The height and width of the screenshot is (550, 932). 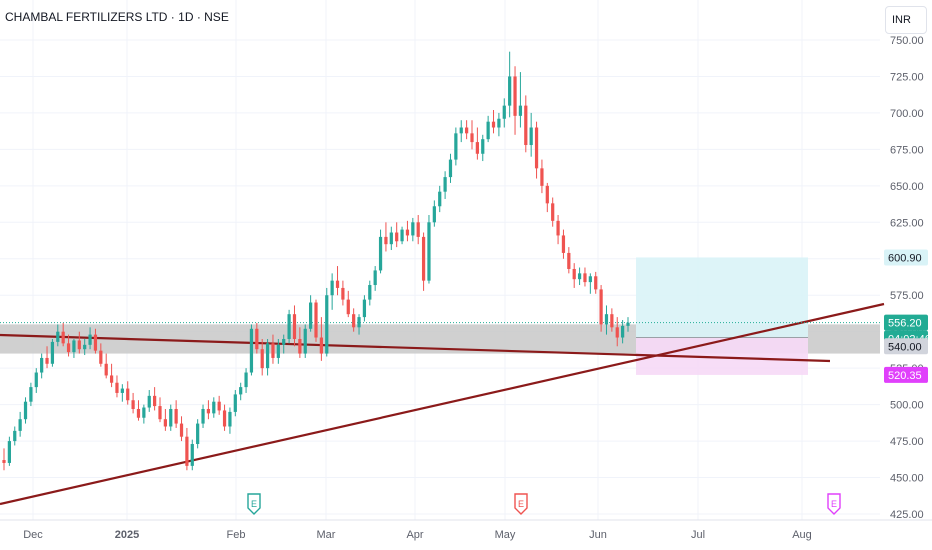 What do you see at coordinates (415, 348) in the screenshot?
I see `falling-trendline` at bounding box center [415, 348].